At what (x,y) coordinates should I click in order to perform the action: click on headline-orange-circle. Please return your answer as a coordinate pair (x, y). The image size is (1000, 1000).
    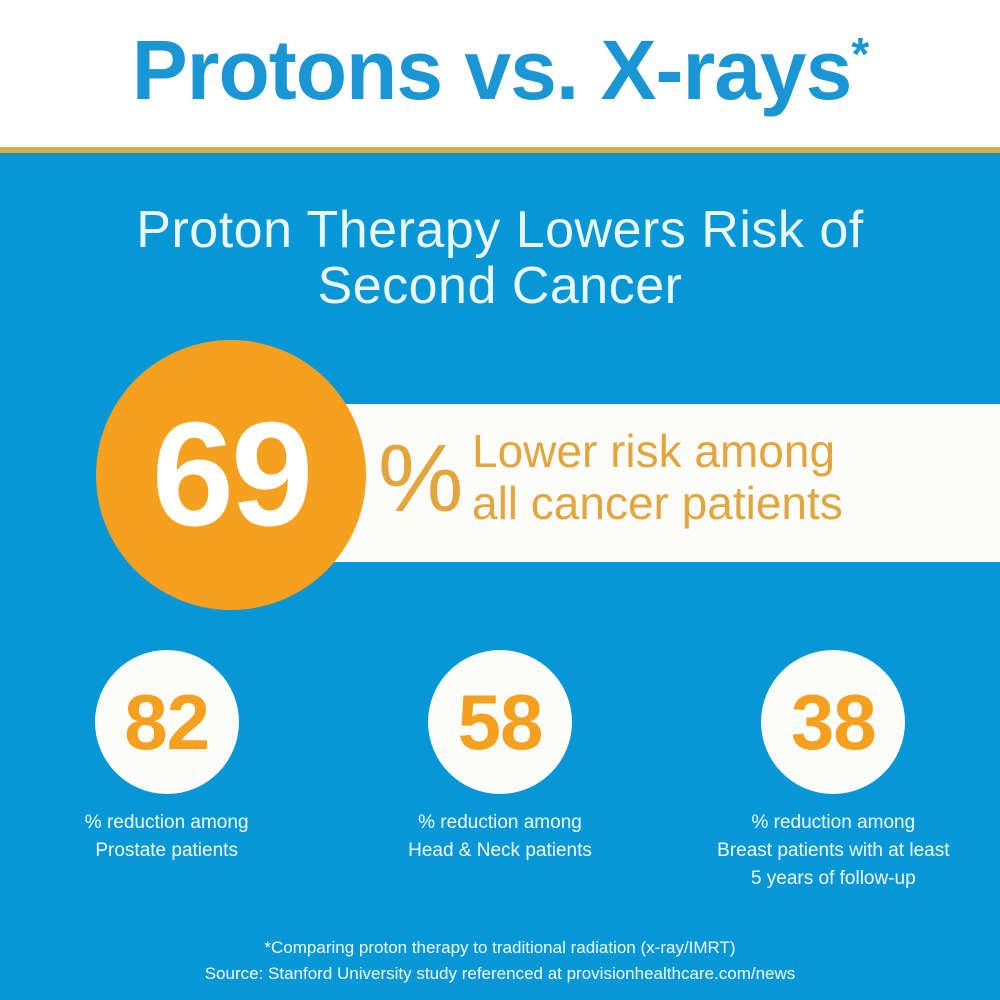
    Looking at the image, I should click on (231, 475).